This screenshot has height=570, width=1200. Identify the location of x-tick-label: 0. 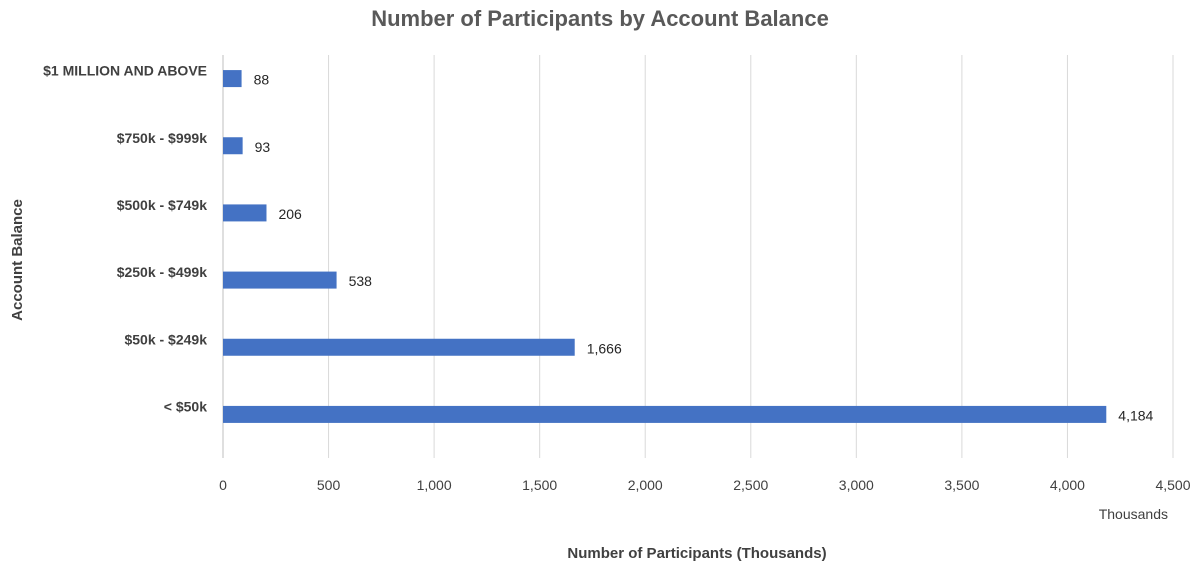
(223, 485).